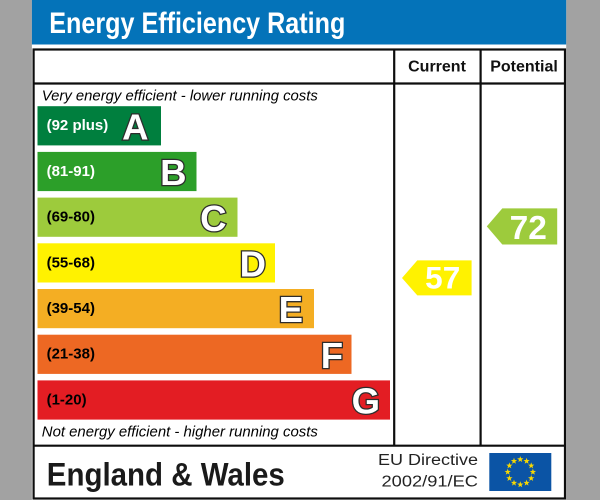 The width and height of the screenshot is (600, 500). Describe the element at coordinates (173, 172) in the screenshot. I see `svg-text: B` at that location.